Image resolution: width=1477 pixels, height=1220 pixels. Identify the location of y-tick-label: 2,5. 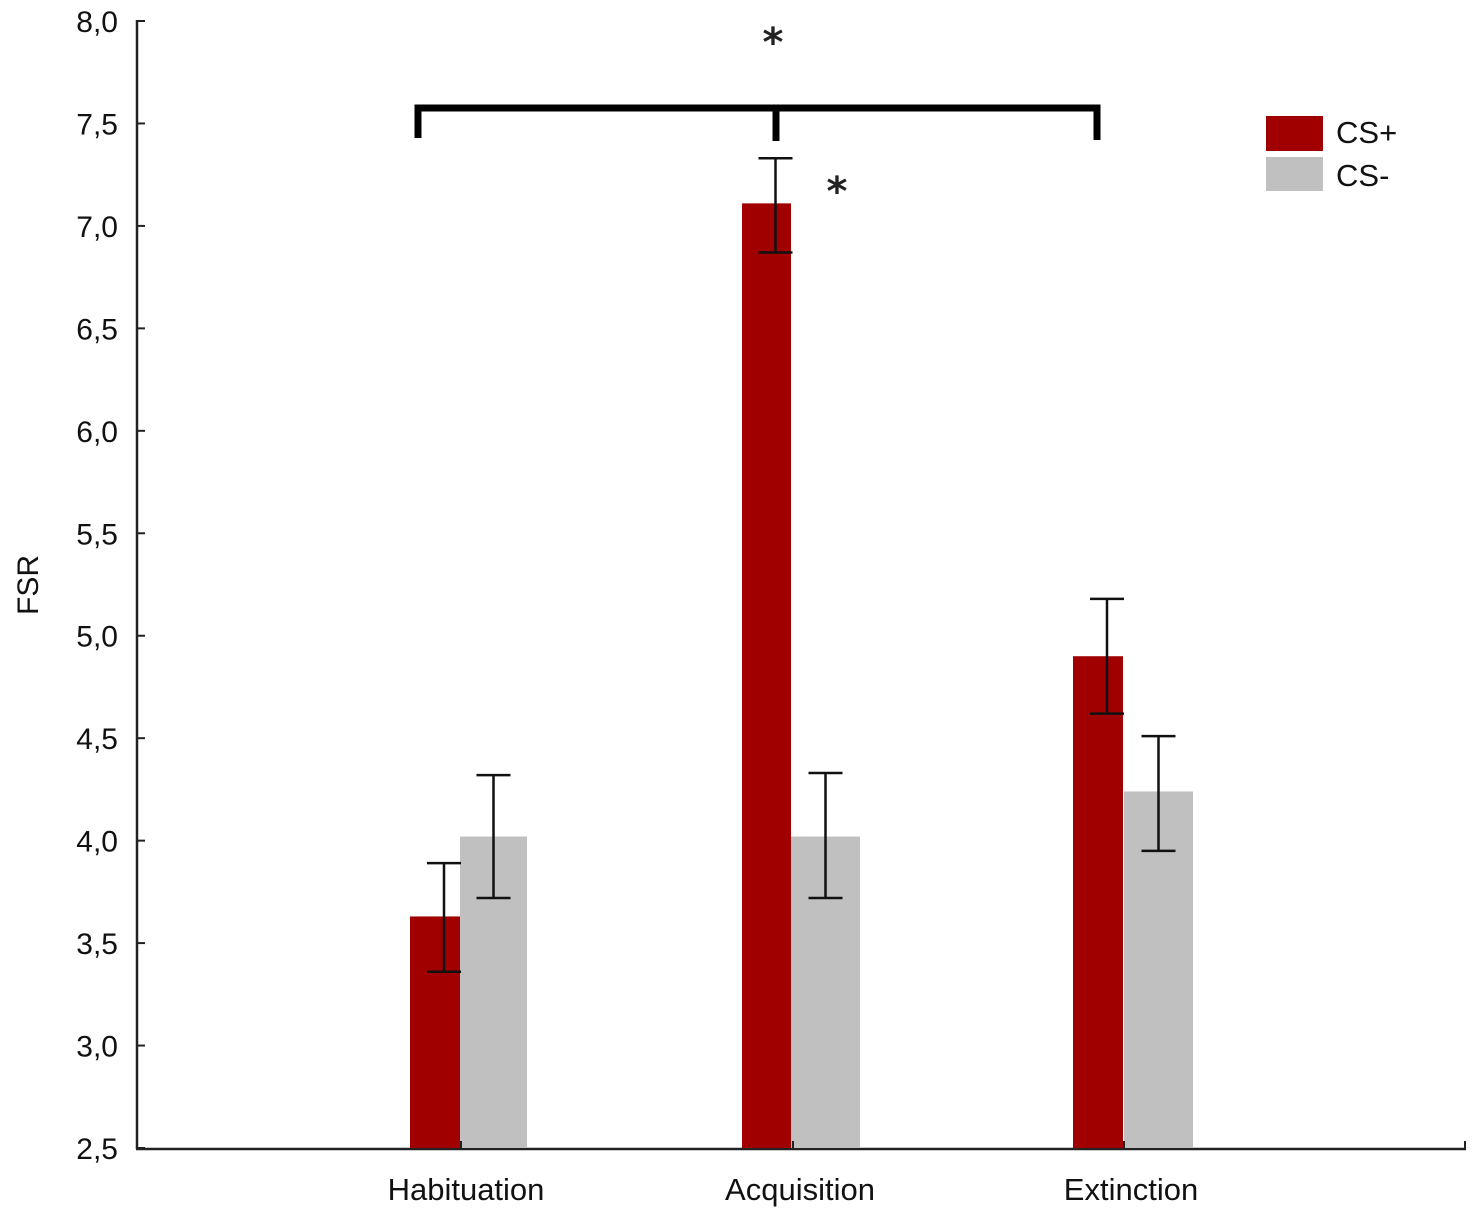
(97, 1149).